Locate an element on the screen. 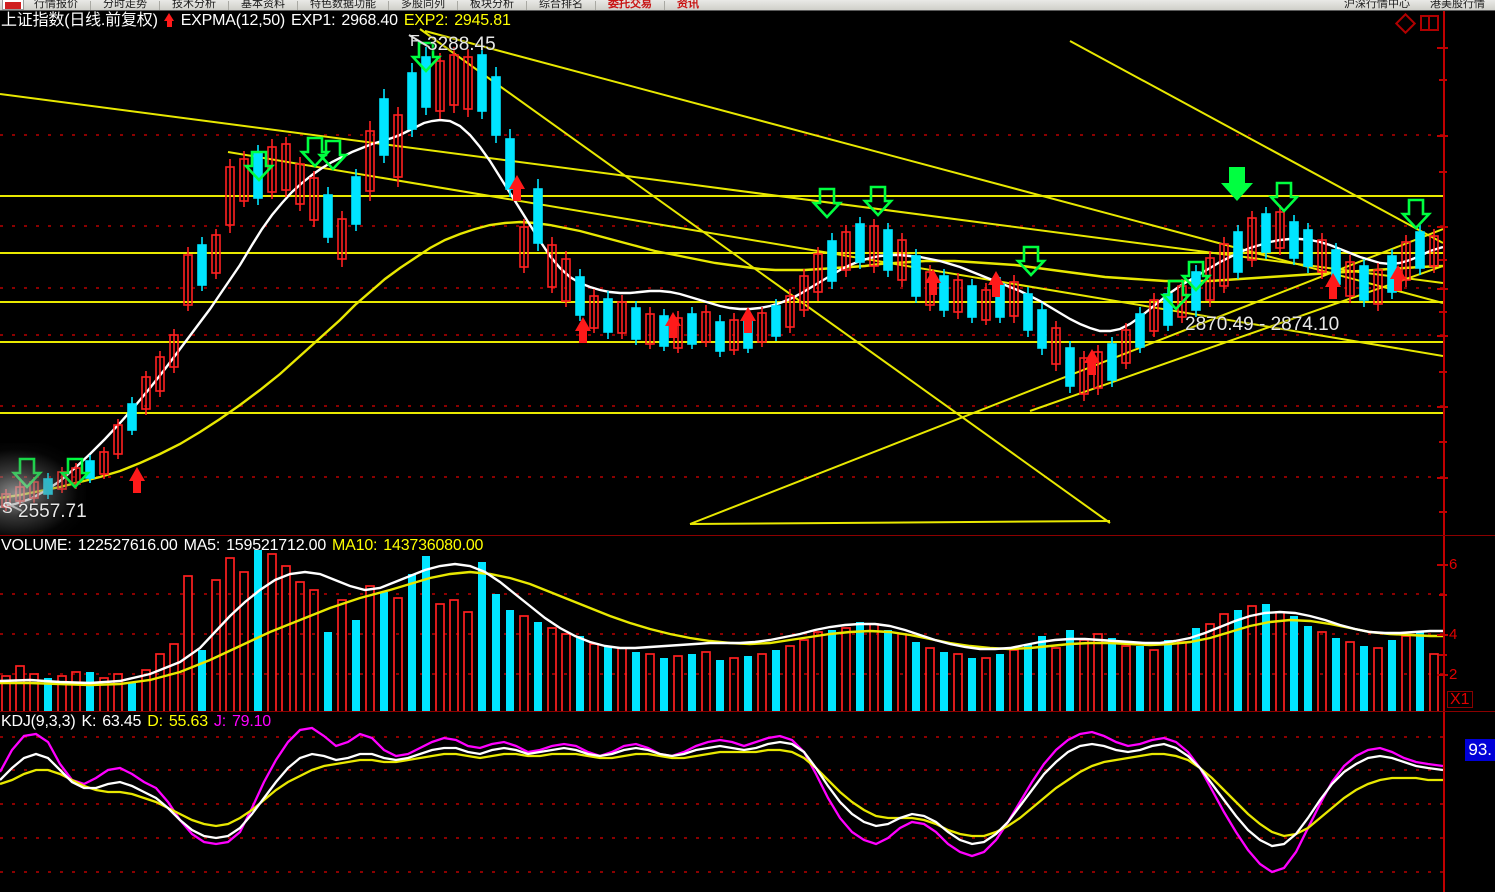 The image size is (1495, 892). pane-corner-icons is located at coordinates (1416, 23).